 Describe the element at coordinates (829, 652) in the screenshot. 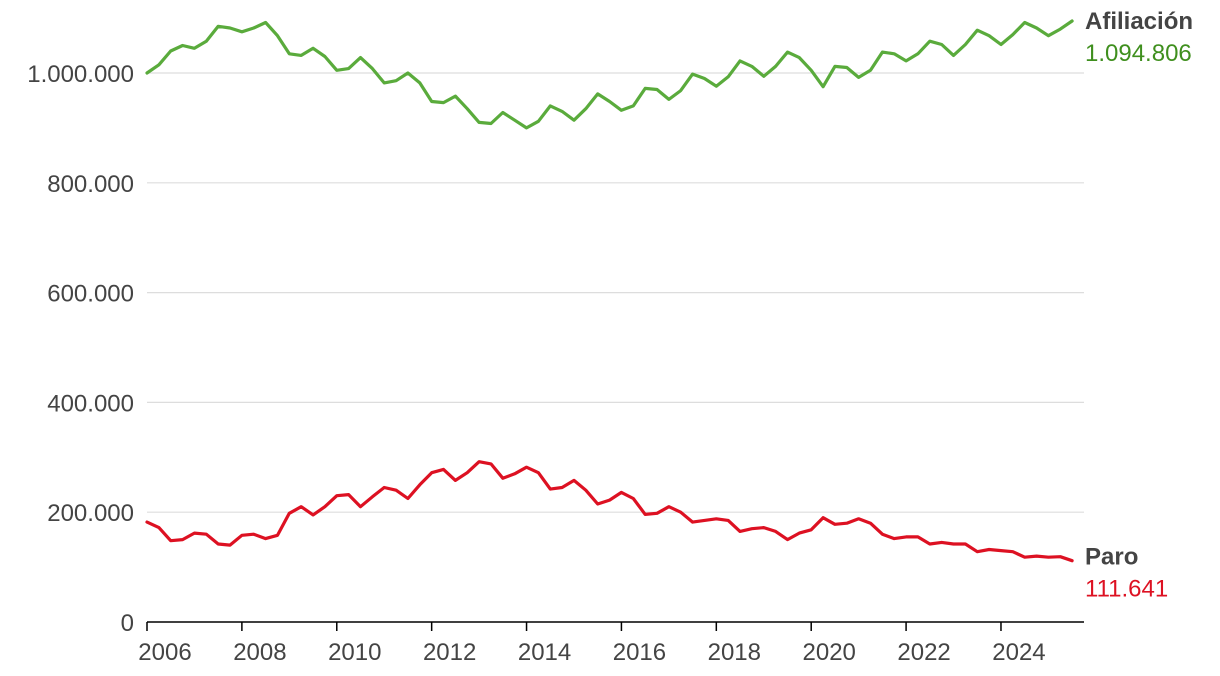

I see `x-tick-label: 2020` at that location.